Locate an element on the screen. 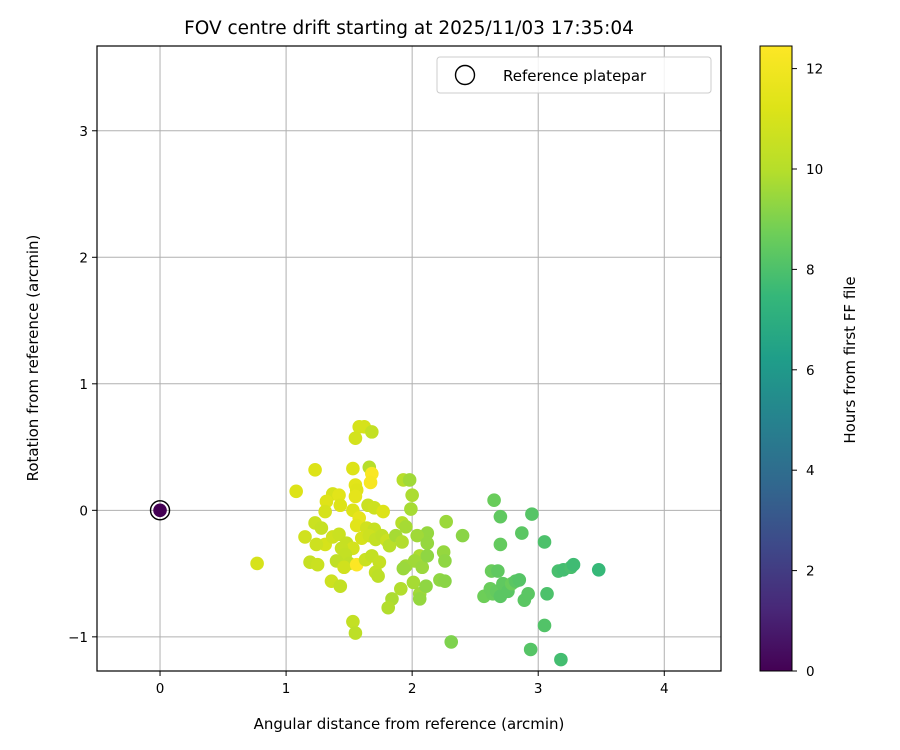 Image resolution: width=900 pixels, height=750 pixels. legend-label: Reference platepar is located at coordinates (575, 76).